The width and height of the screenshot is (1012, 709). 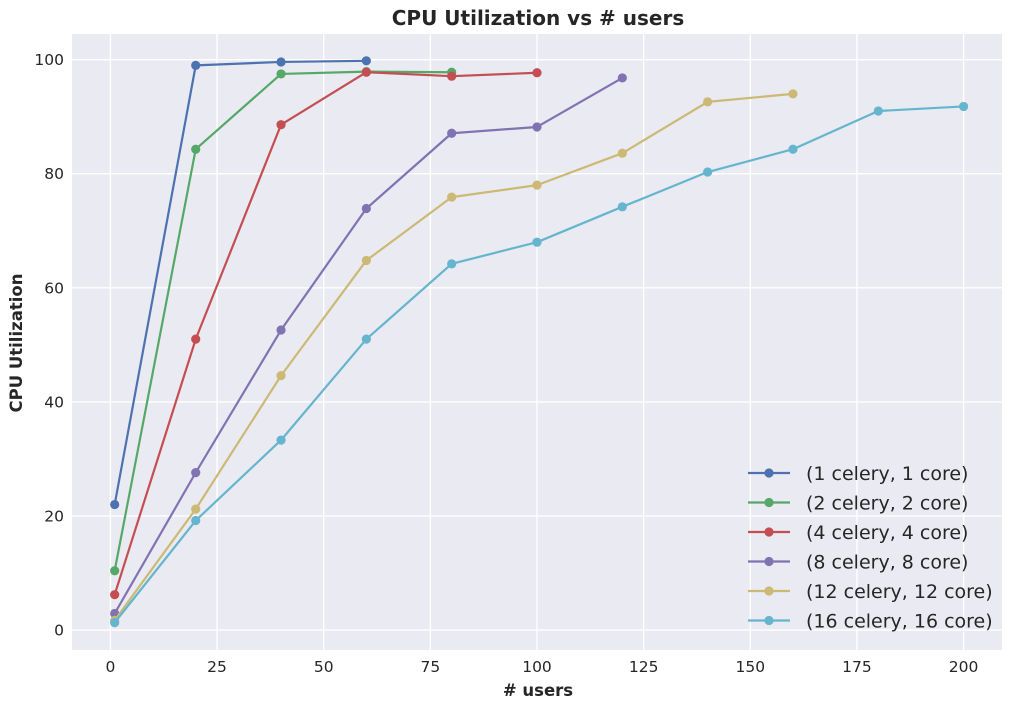 What do you see at coordinates (887, 474) in the screenshot?
I see `legend-label: (1 celery, 1 core)` at bounding box center [887, 474].